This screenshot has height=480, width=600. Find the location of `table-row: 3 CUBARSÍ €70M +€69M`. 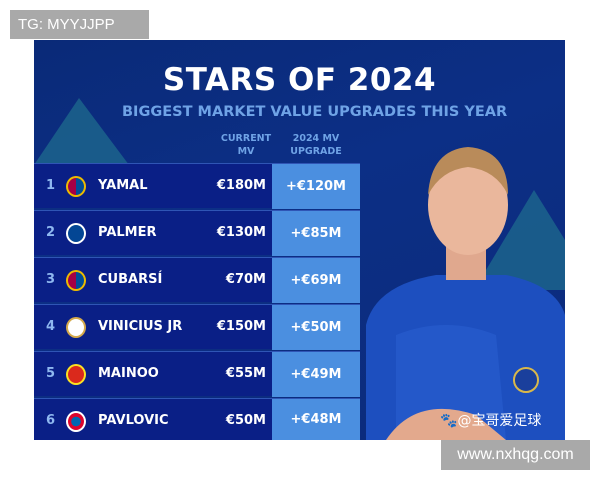

table-row: 3 CUBARSÍ €70M +€69M is located at coordinates (197, 280).